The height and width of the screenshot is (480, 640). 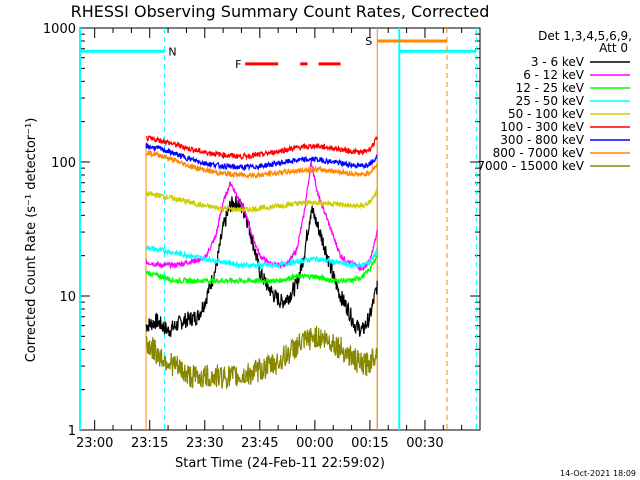 What do you see at coordinates (546, 114) in the screenshot?
I see `legend-label: 50 - 100 keV` at bounding box center [546, 114].